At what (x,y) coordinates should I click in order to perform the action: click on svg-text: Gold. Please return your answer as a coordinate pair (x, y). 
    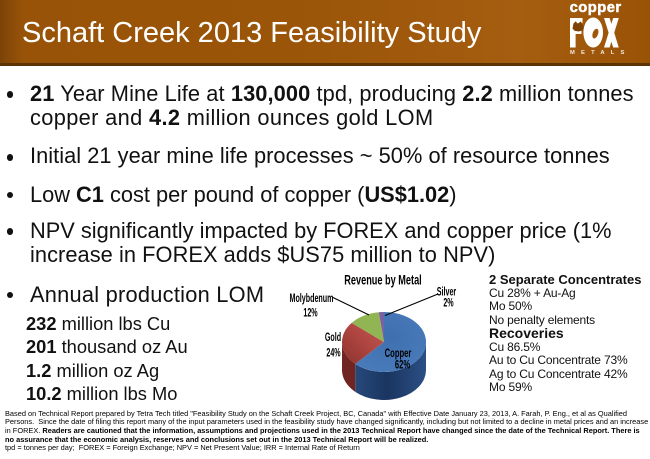
    Looking at the image, I should click on (333, 337).